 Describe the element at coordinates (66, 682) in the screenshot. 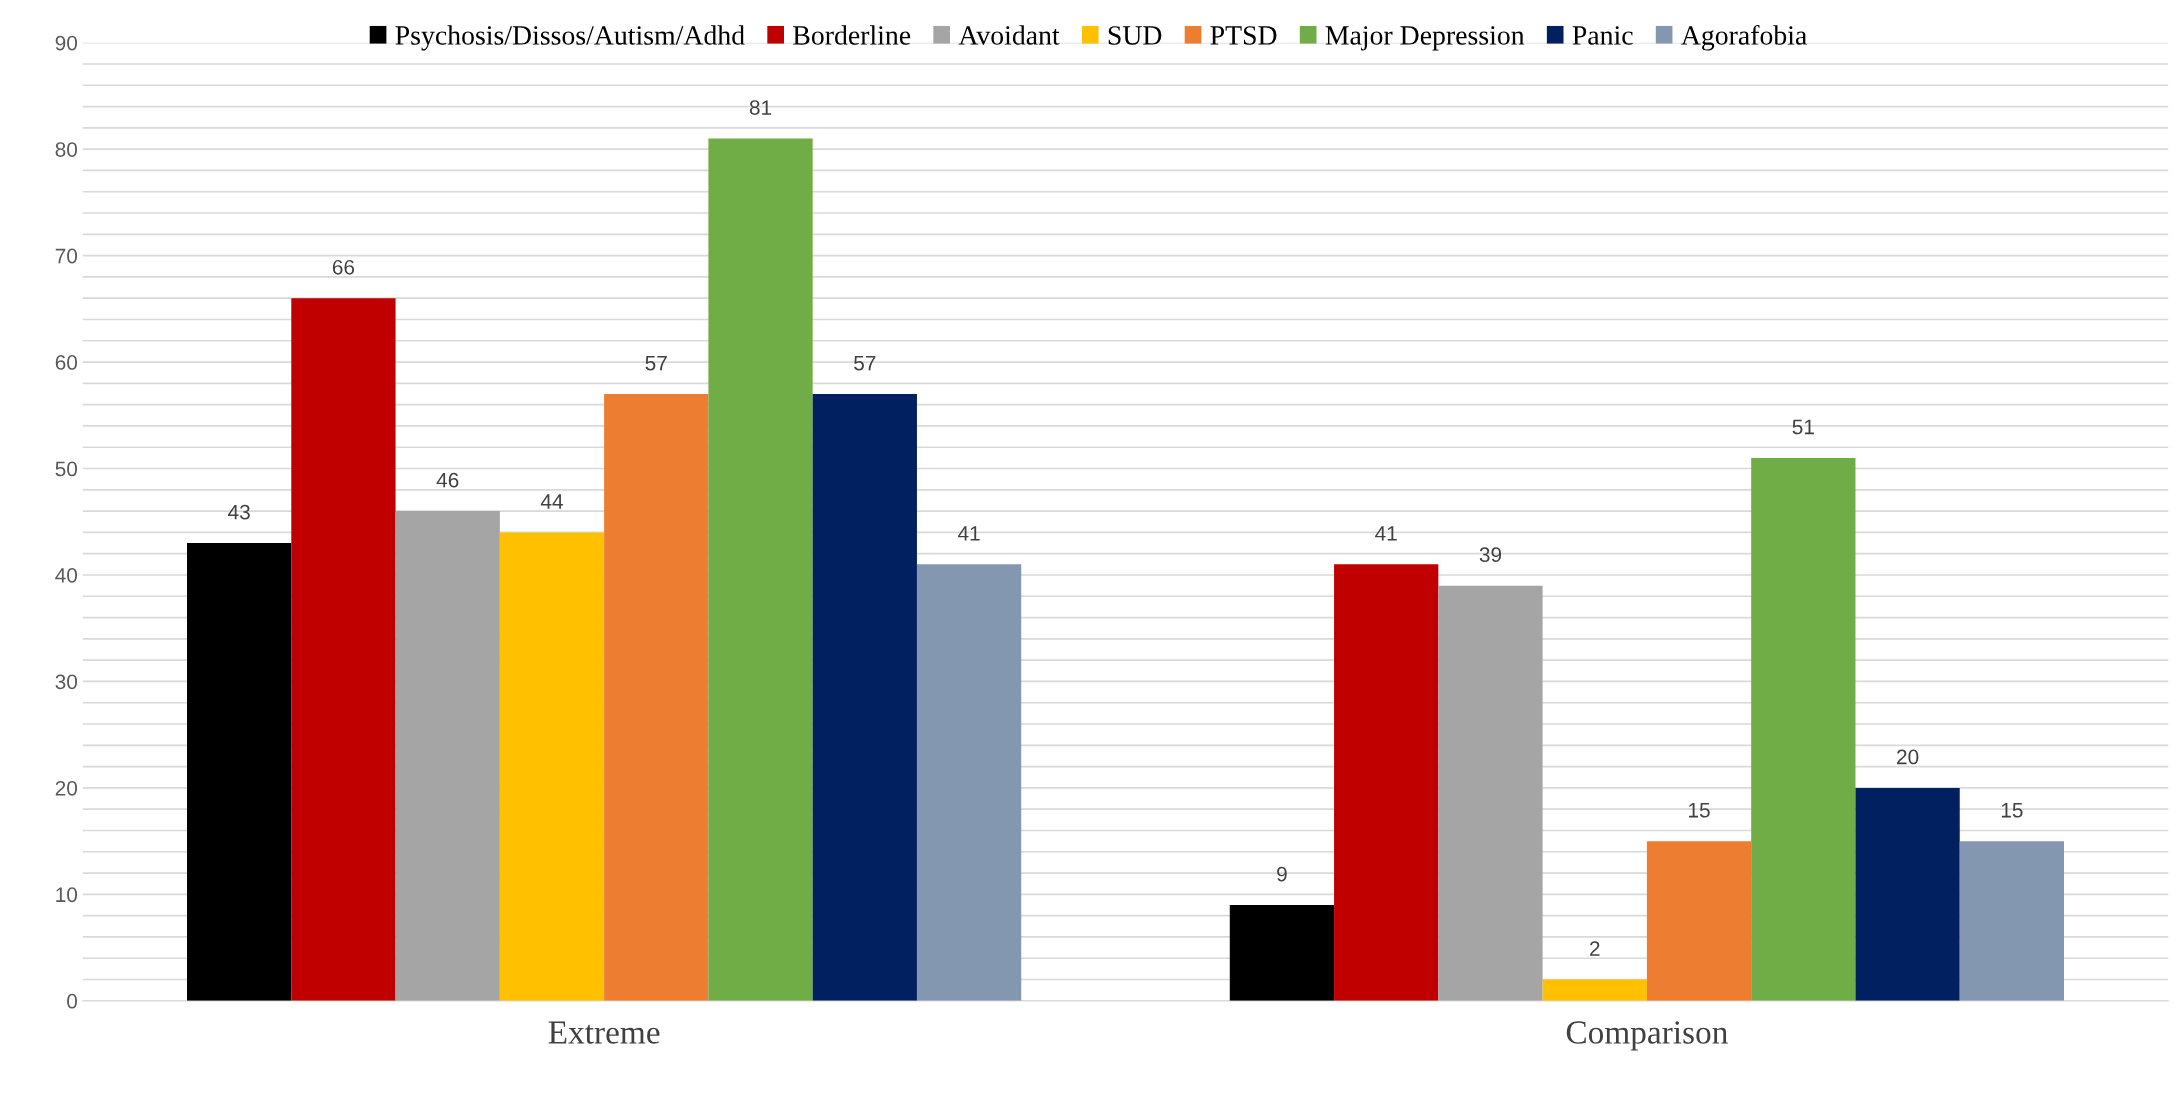

I see `y-tick-label: 30` at that location.